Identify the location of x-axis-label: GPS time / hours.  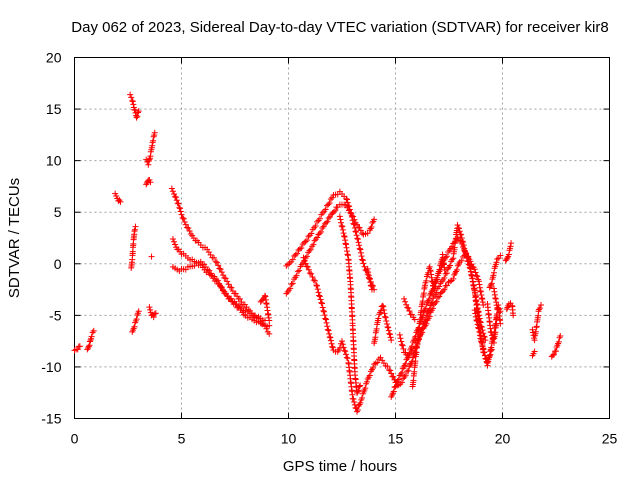
(340, 466).